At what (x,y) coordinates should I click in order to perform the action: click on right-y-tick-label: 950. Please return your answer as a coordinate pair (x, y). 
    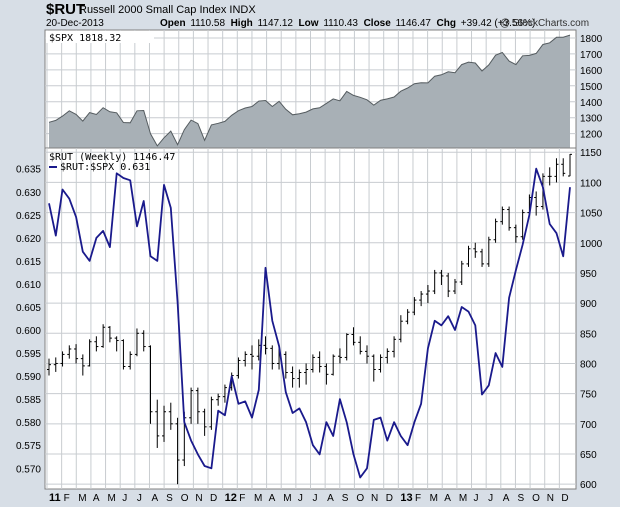
    Looking at the image, I should click on (588, 274).